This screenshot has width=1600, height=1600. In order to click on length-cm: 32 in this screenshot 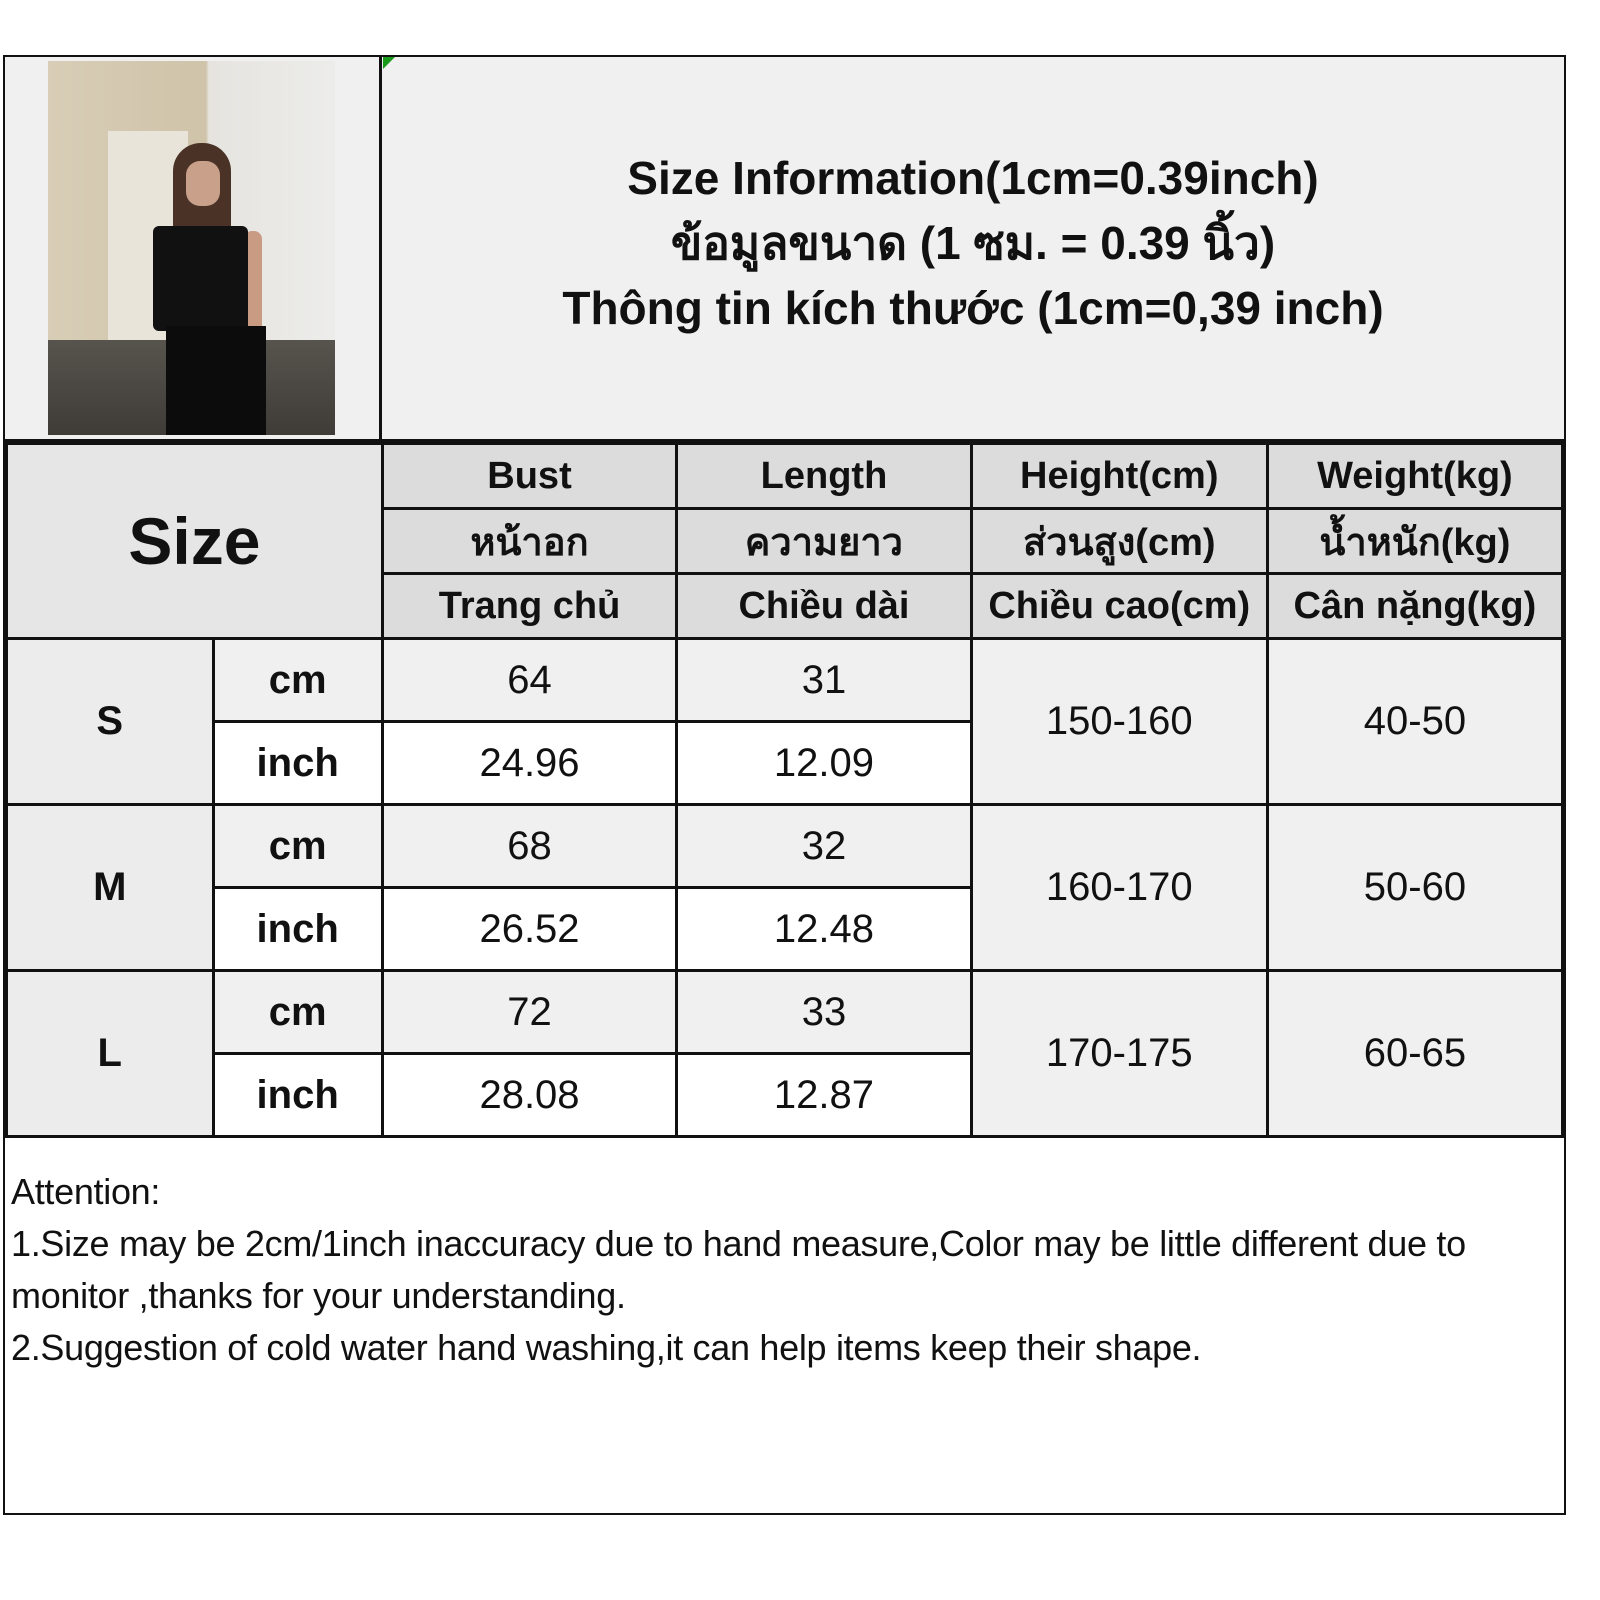, I will do `click(824, 846)`.